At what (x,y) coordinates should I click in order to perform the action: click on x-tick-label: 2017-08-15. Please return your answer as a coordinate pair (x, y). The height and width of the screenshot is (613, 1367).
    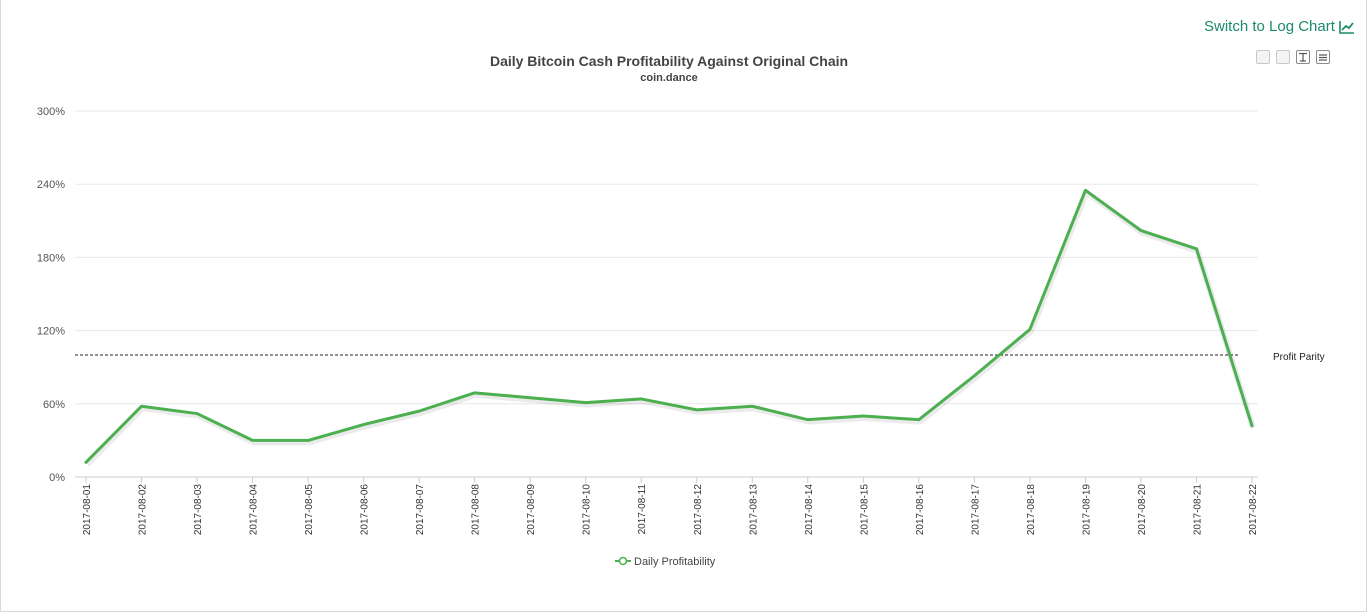
    Looking at the image, I should click on (864, 510).